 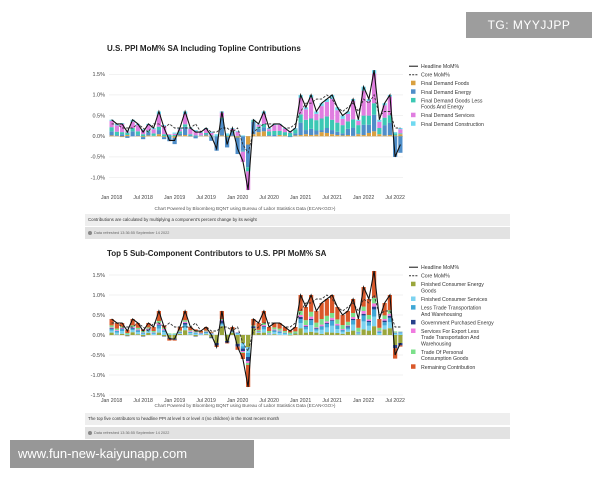 What do you see at coordinates (452, 285) in the screenshot?
I see `legend-label: Finished Consumer Energy` at bounding box center [452, 285].